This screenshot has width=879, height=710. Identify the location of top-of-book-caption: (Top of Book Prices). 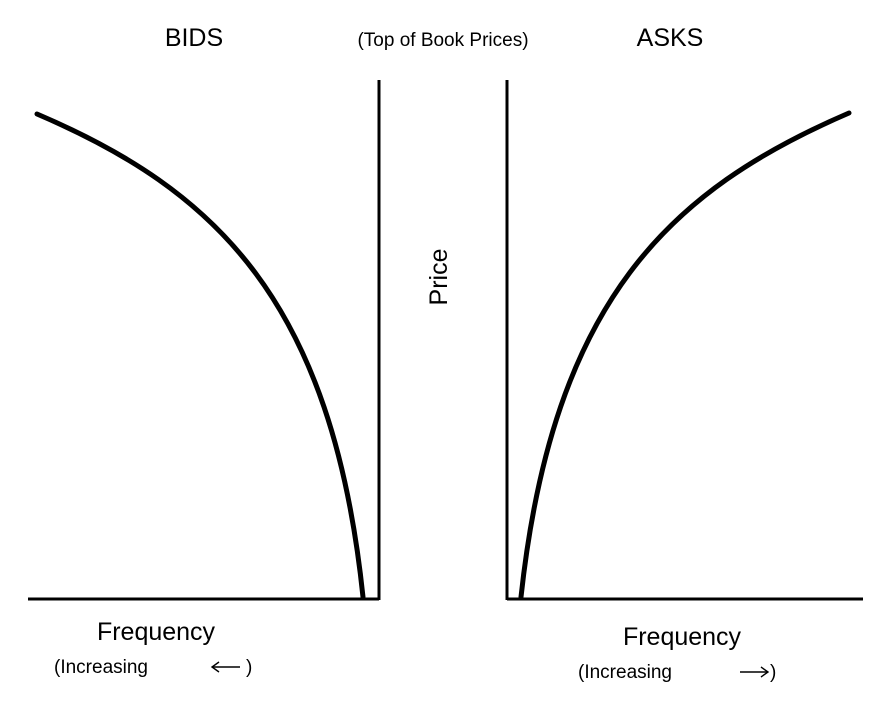
(442, 40).